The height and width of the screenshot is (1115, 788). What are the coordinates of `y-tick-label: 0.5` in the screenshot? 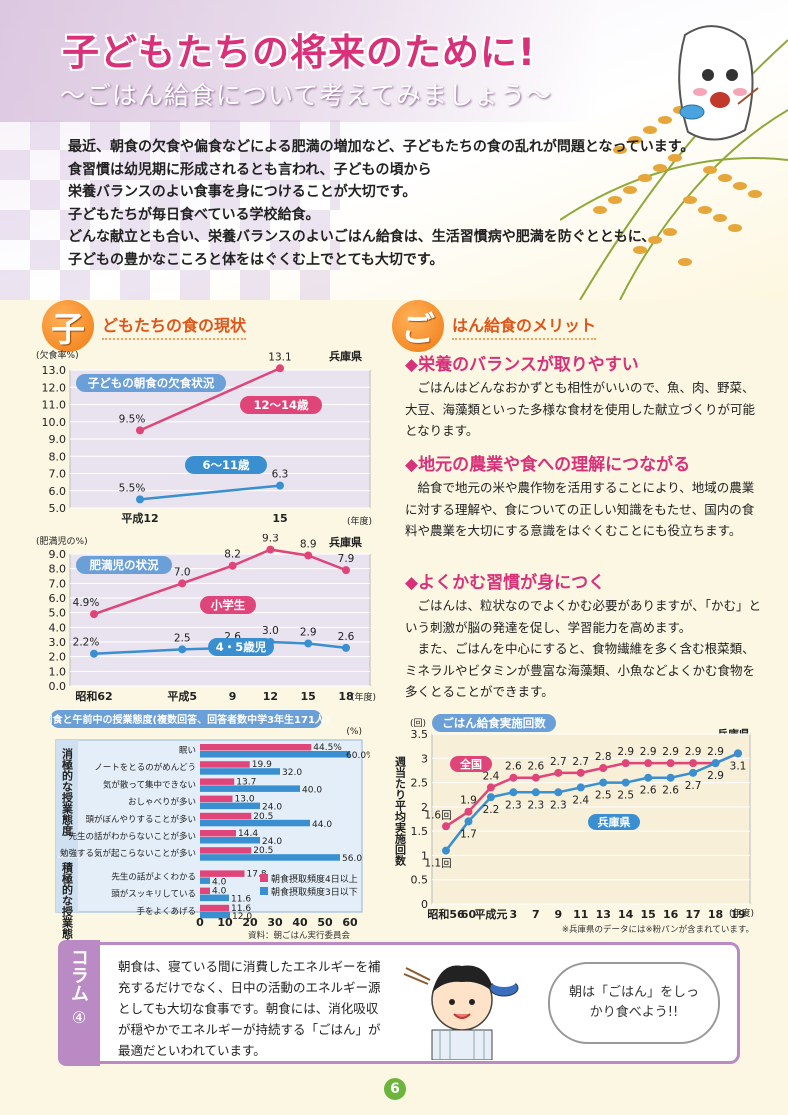 It's located at (420, 880).